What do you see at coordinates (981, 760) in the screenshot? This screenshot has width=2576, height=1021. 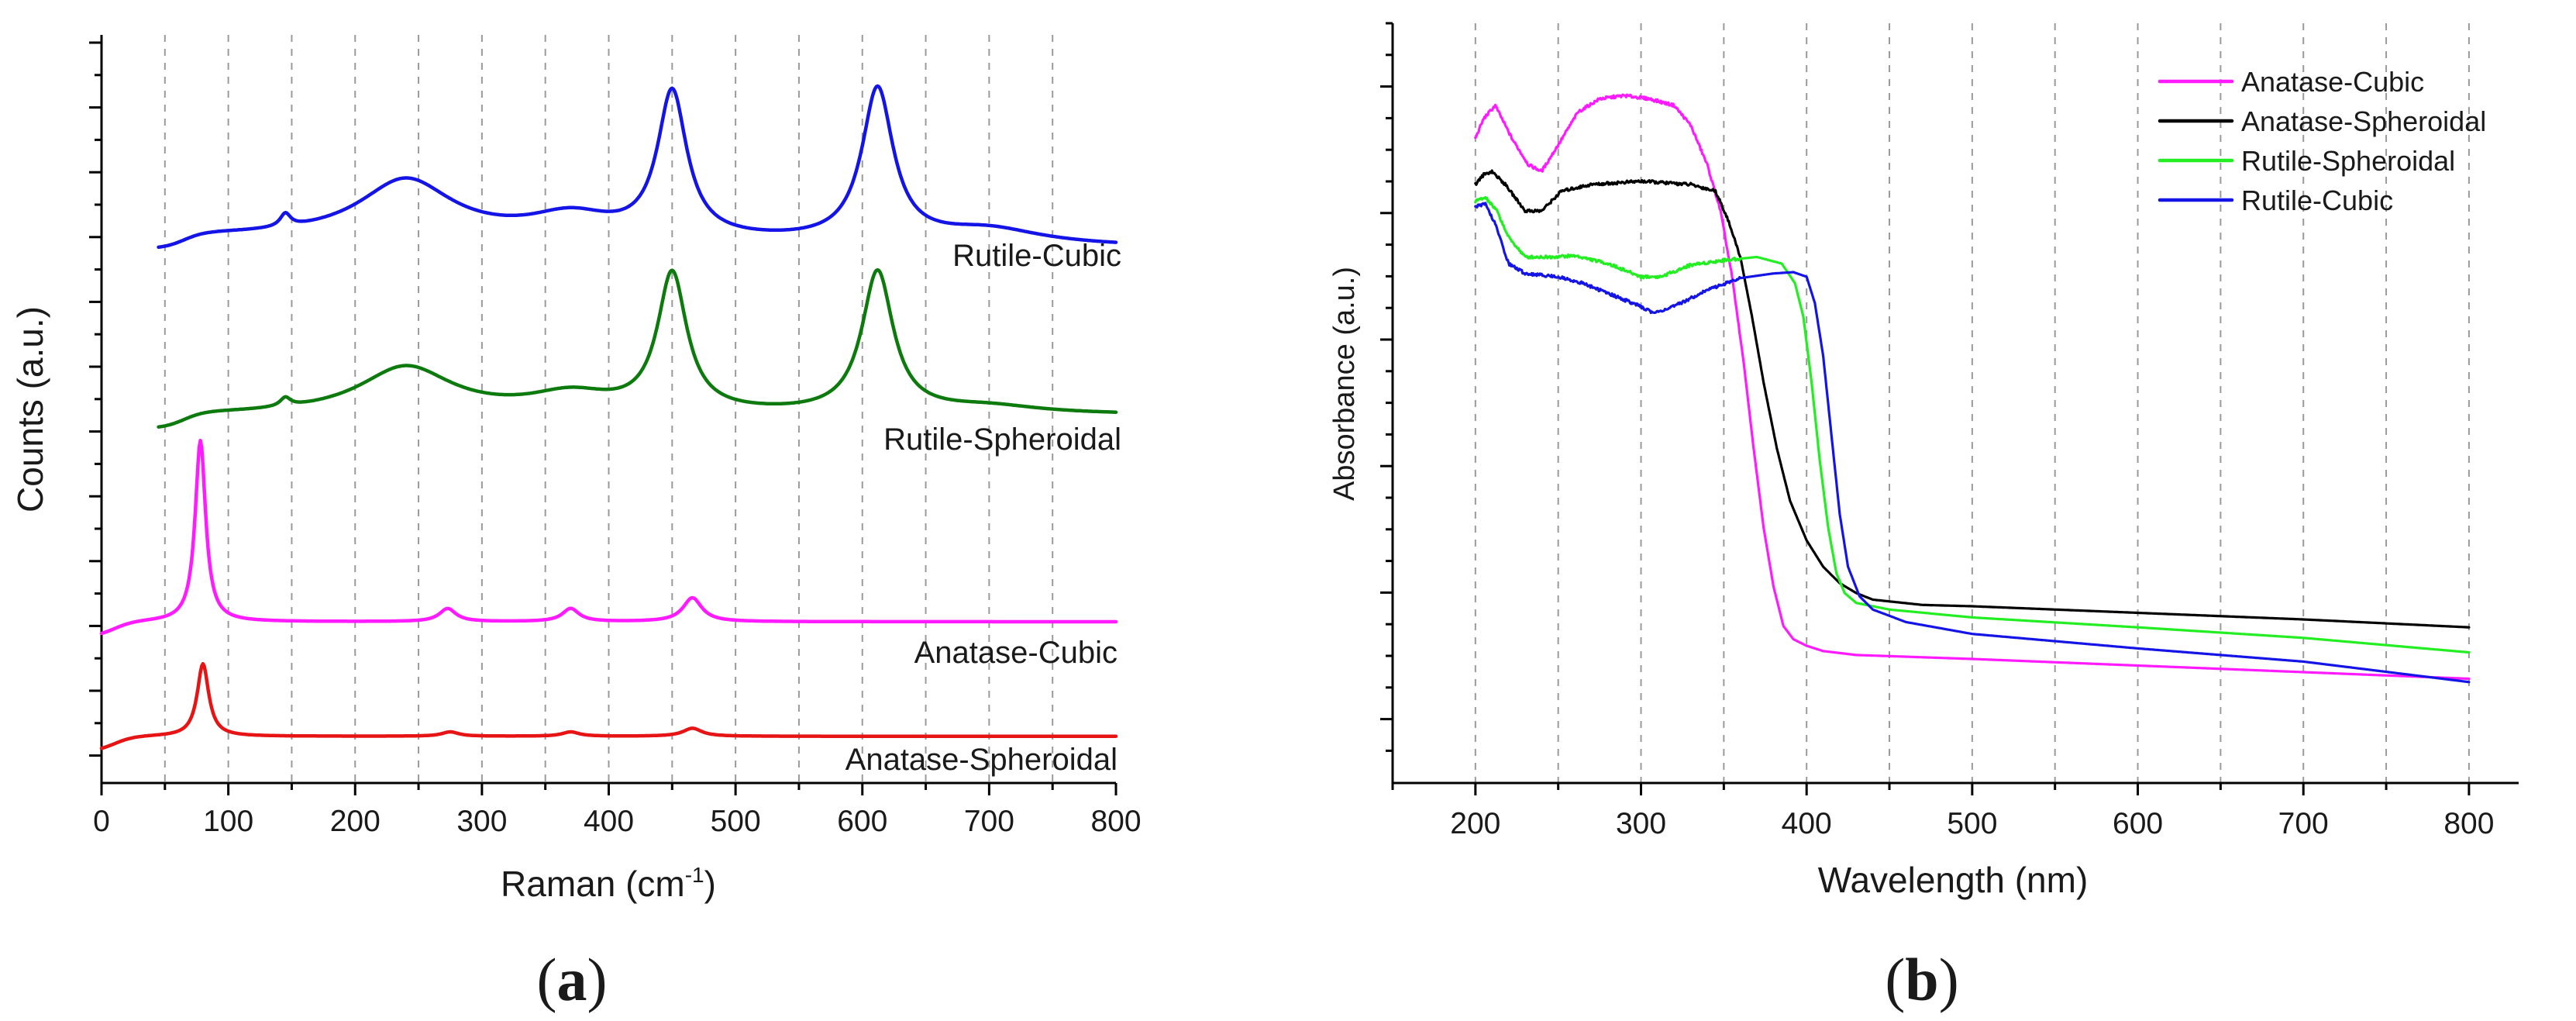 I see `curve-label-anatase-spheroidal: Anatase-Spheroidal` at bounding box center [981, 760].